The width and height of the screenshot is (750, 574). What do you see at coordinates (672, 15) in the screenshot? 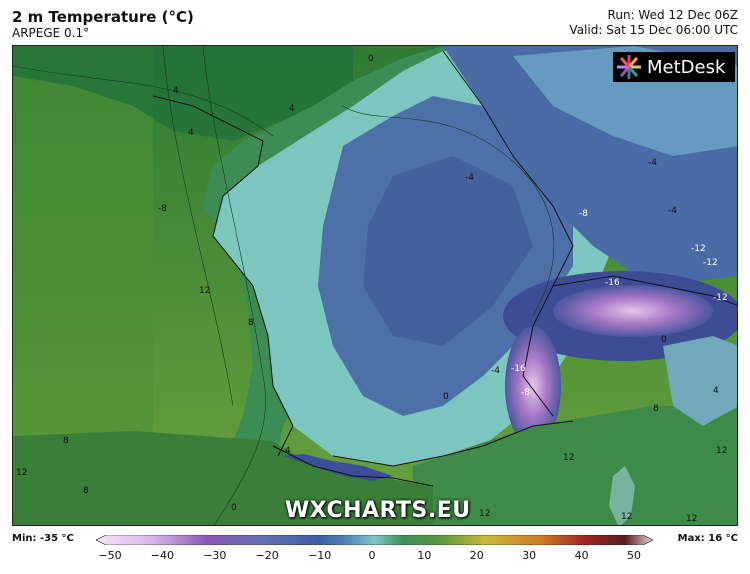
I see `run-time: Run: Wed 12 Dec 06Z` at bounding box center [672, 15].